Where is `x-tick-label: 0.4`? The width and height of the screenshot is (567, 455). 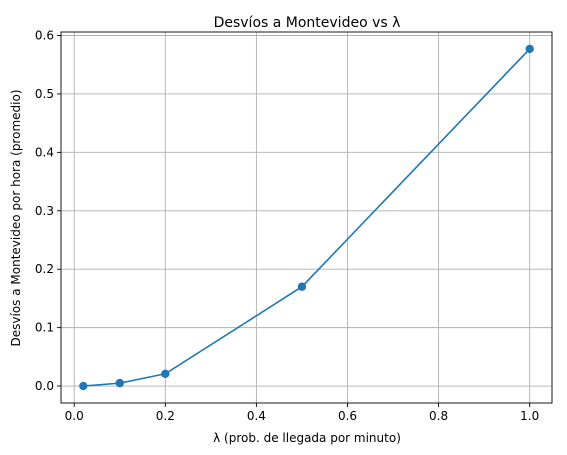 x-tick-label: 0.4 is located at coordinates (256, 416).